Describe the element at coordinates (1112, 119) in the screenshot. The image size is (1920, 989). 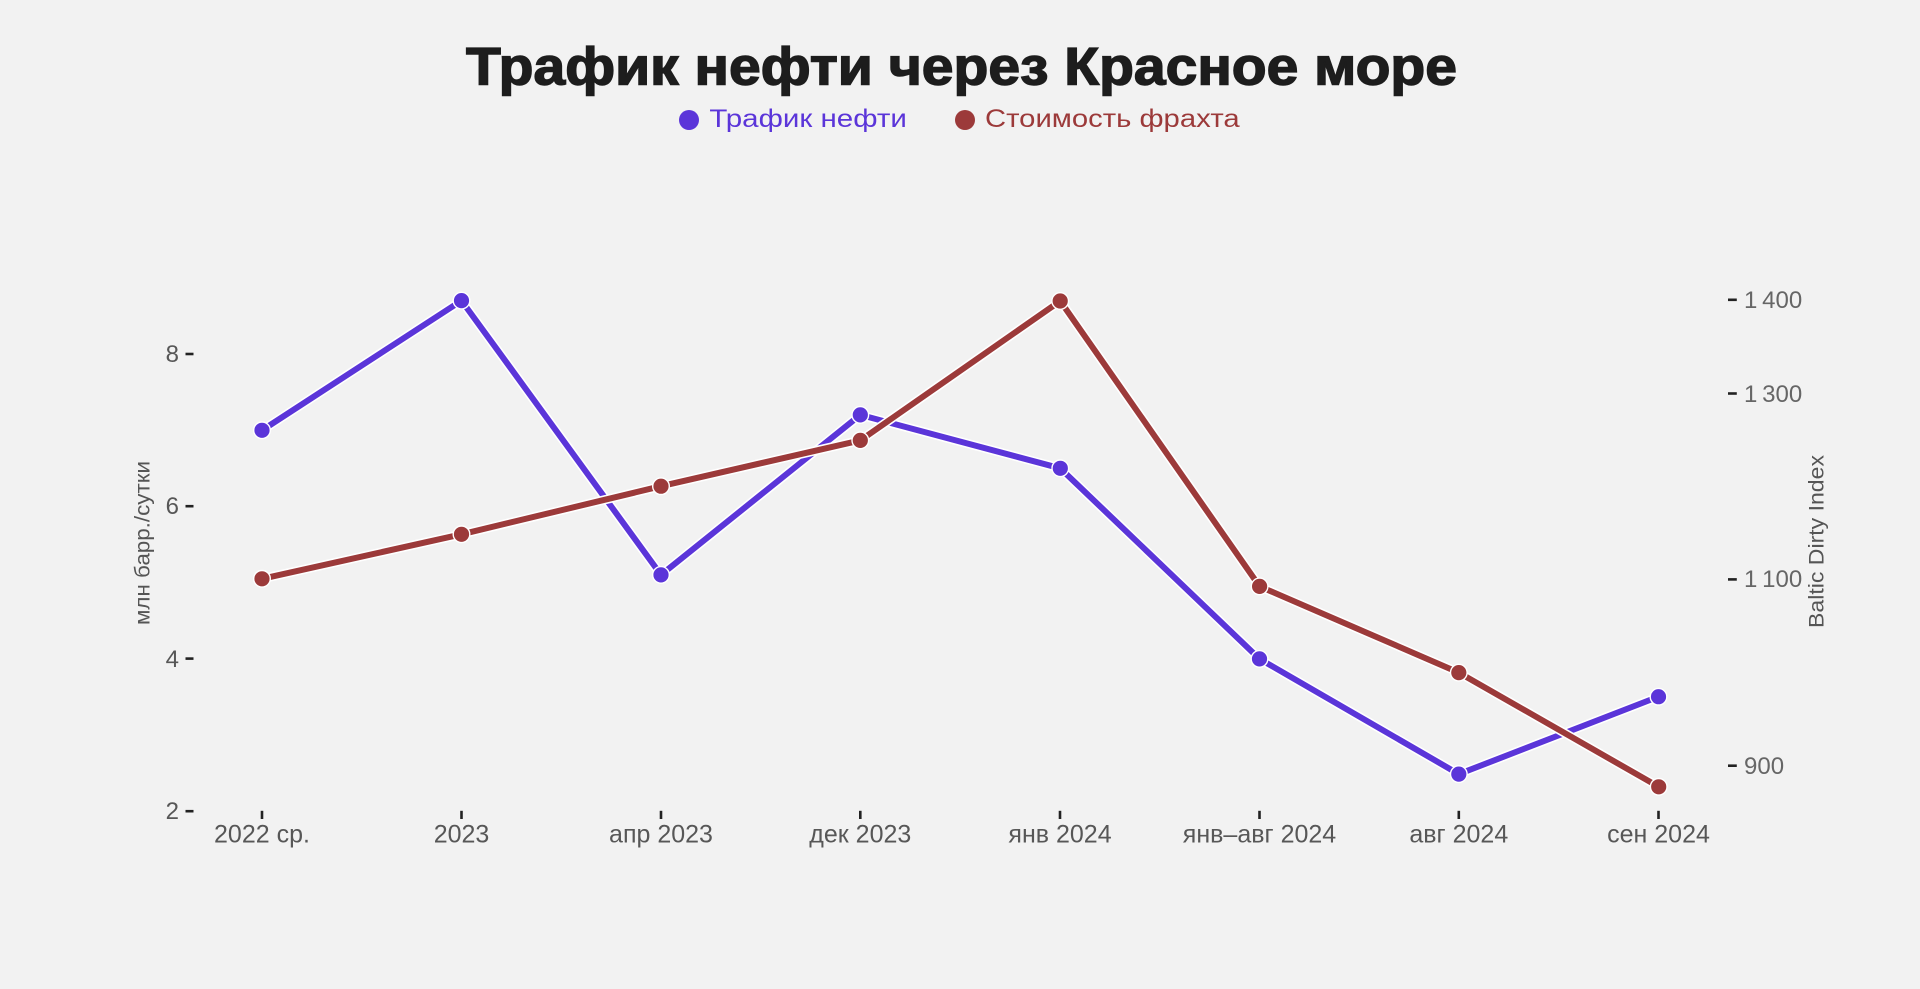
I see `svg-text: Стоимость фрахта` at that location.